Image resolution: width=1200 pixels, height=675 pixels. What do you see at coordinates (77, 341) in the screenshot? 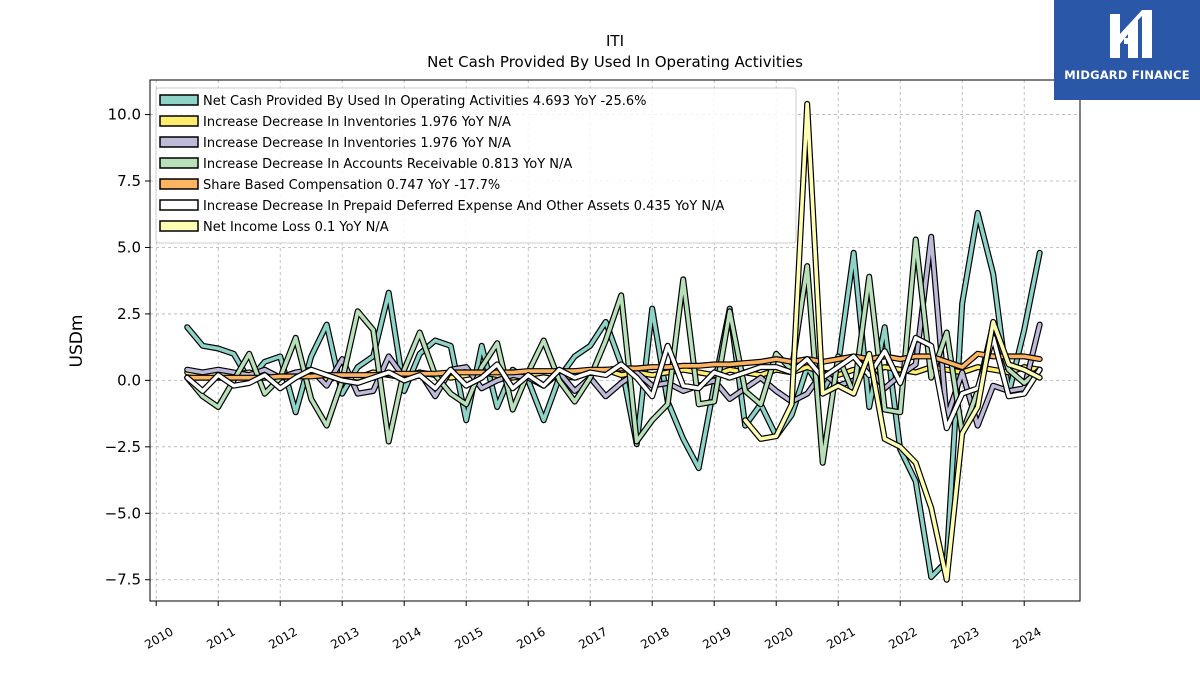
I see `y-axis-label: USDm` at bounding box center [77, 341].